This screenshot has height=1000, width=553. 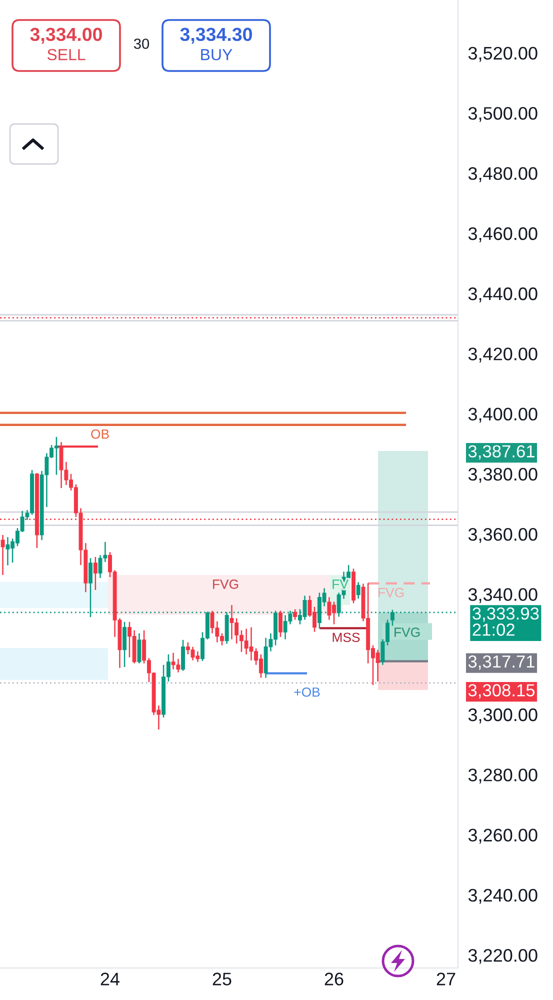 I want to click on y-tick-label: 3,300.00, so click(x=503, y=716).